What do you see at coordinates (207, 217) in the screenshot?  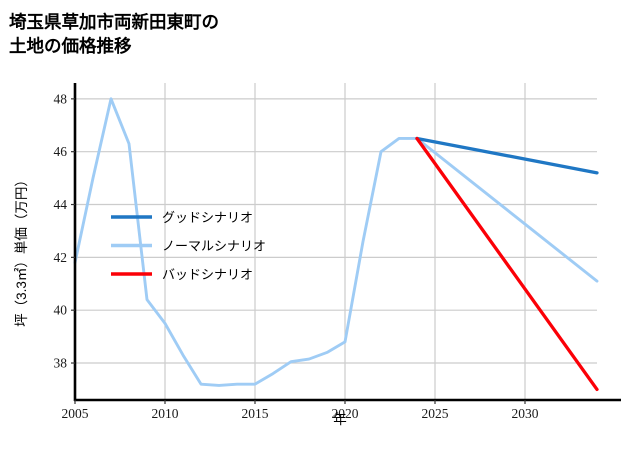 I see `legend-label: グッドシナリオ` at bounding box center [207, 217].